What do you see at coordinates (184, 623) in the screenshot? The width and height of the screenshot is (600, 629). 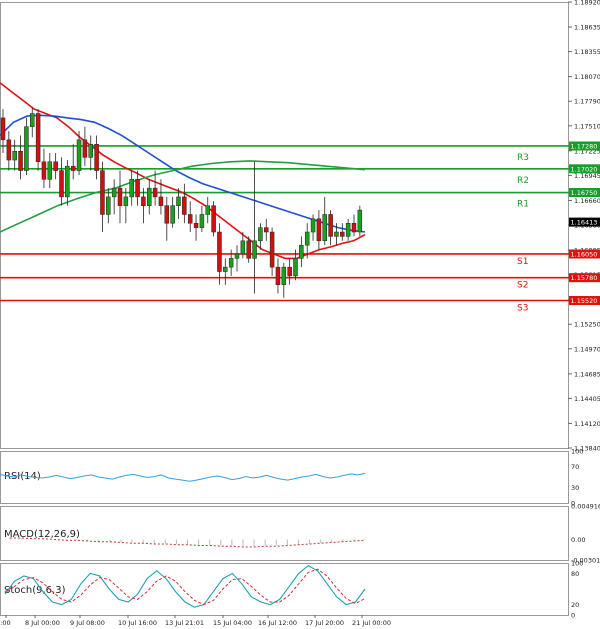 I see `time-tick-label: 13 Jul 21:01` at bounding box center [184, 623].